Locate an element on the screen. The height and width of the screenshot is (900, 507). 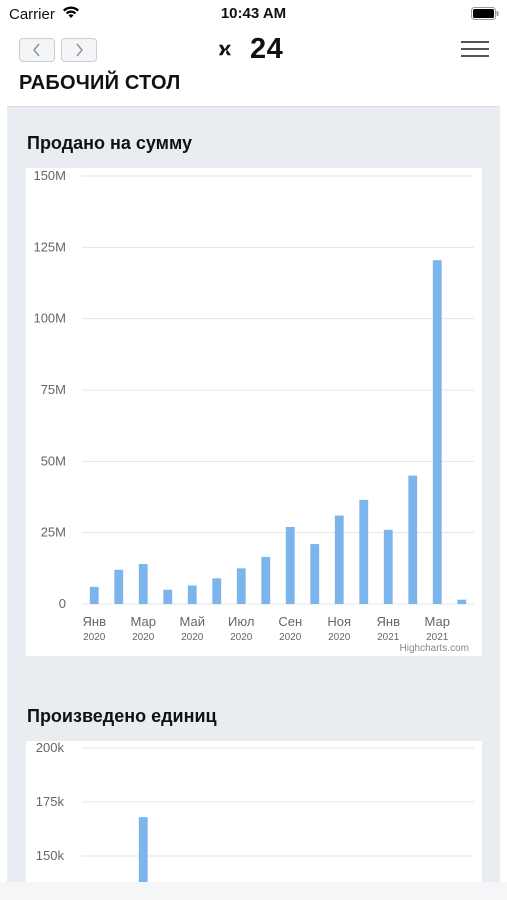
forward-button is located at coordinates (79, 50).